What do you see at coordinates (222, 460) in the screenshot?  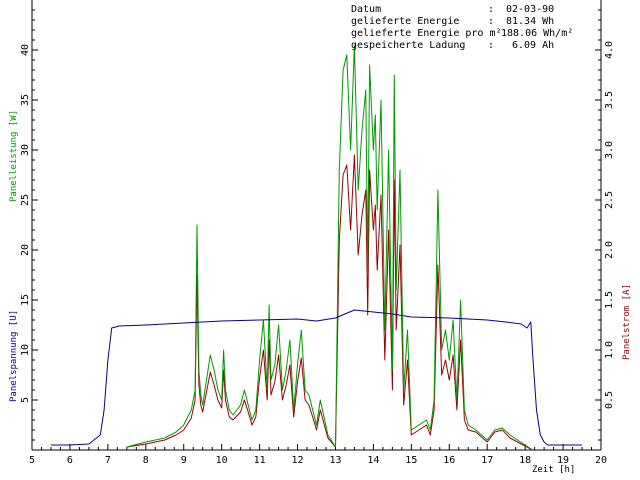 I see `x-tick-label: 10` at bounding box center [222, 460].